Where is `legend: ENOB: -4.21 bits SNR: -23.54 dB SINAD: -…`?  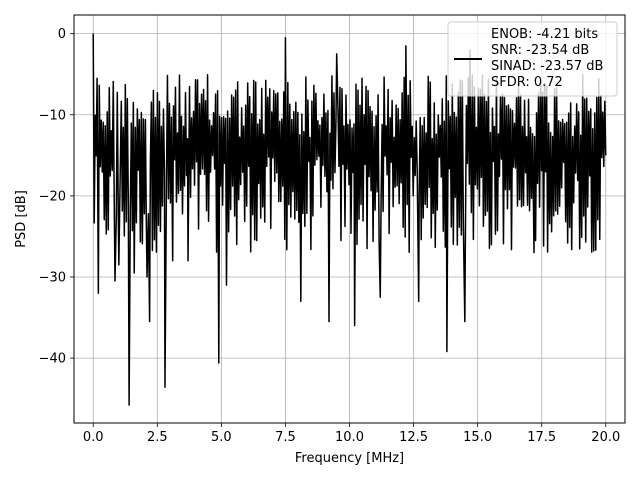 legend: ENOB: -4.21 bits SNR: -23.54 dB SINAD: -… is located at coordinates (532, 59).